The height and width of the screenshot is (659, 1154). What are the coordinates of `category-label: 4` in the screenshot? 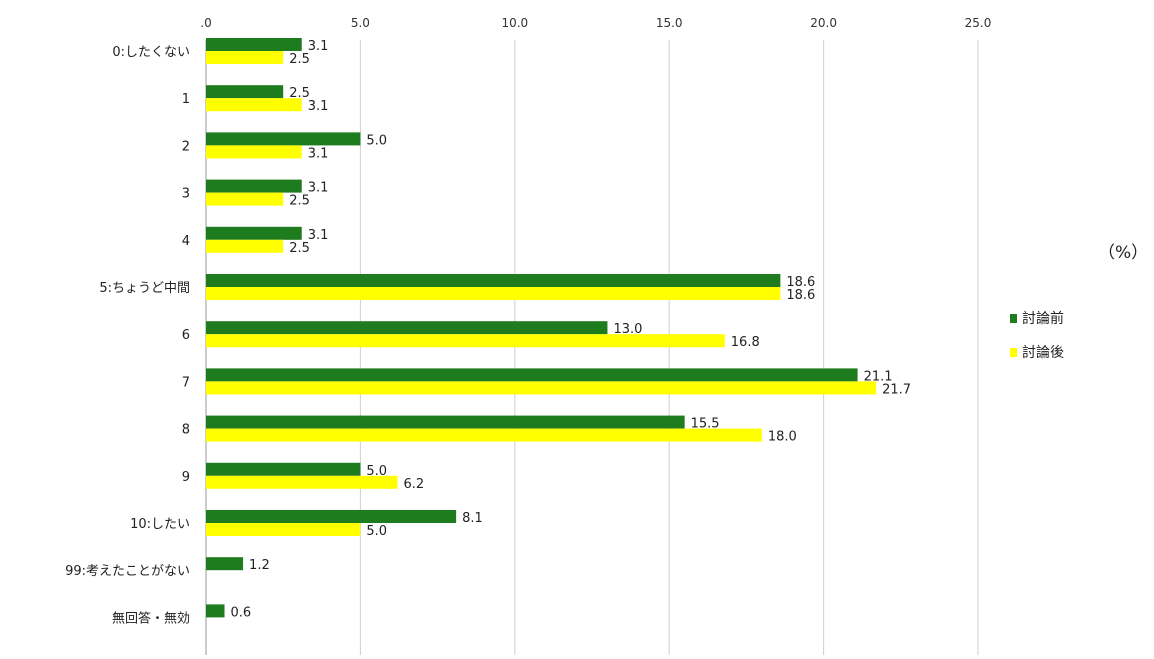 It's located at (186, 241).